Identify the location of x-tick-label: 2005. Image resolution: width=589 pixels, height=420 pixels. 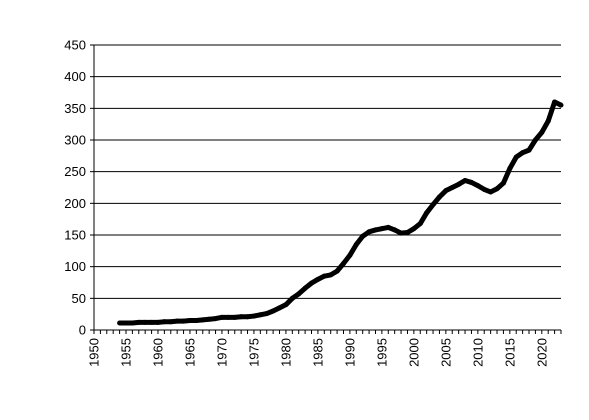
(445, 352).